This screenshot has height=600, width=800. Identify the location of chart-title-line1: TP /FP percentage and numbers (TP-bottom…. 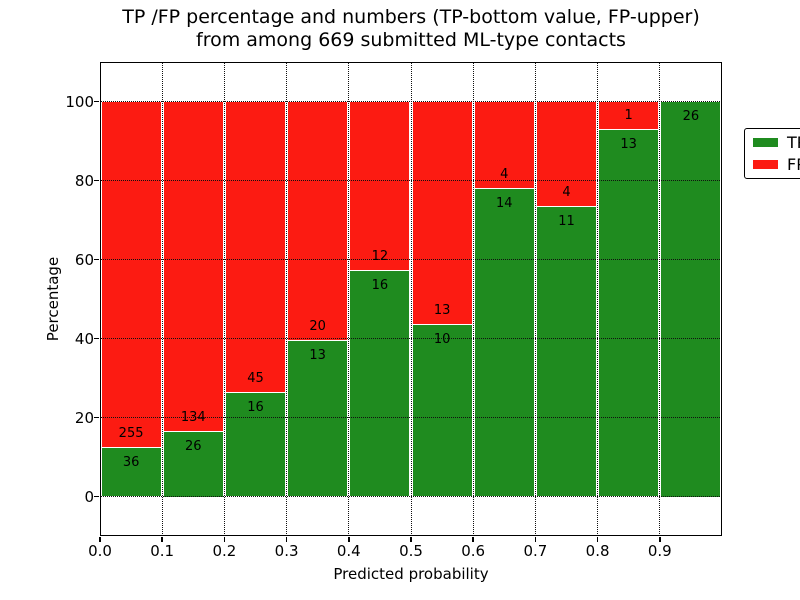
(411, 17).